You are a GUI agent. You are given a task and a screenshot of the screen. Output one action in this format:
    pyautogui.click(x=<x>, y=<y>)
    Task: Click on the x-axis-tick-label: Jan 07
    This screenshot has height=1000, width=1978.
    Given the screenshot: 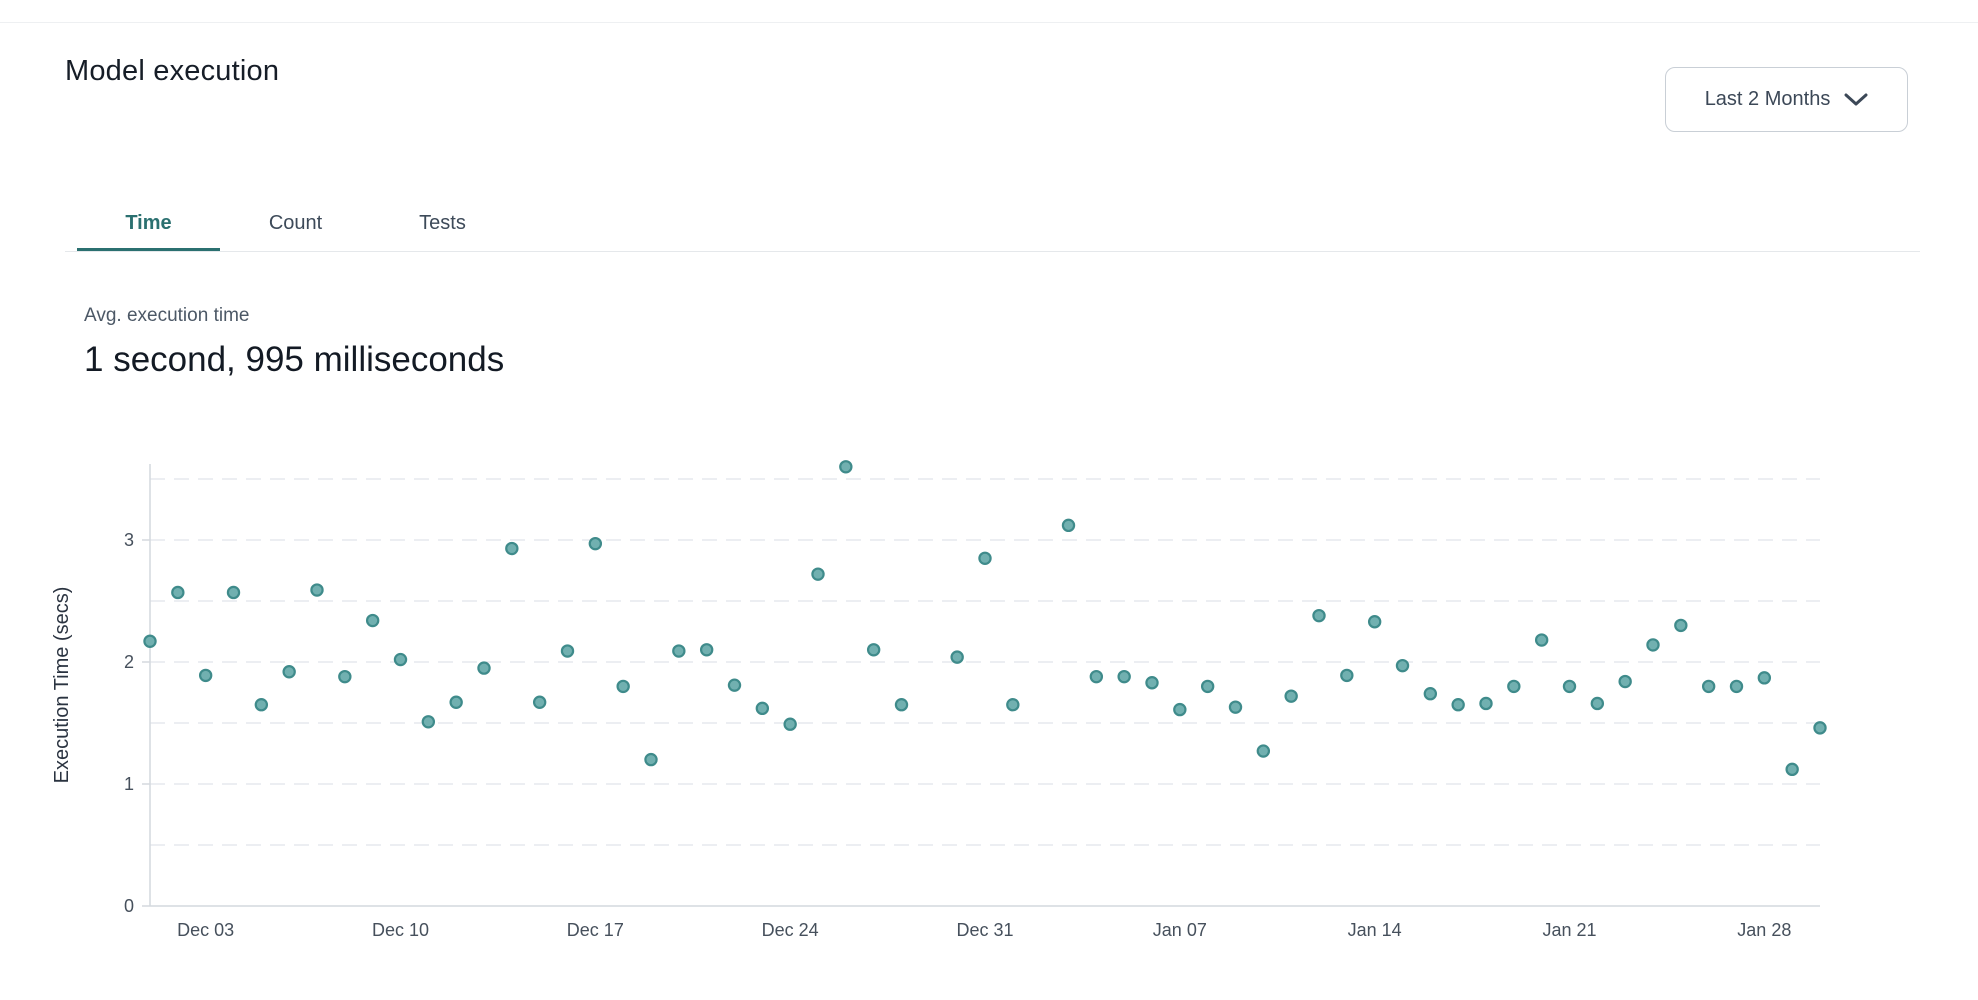 What is the action you would take?
    pyautogui.click(x=1180, y=930)
    